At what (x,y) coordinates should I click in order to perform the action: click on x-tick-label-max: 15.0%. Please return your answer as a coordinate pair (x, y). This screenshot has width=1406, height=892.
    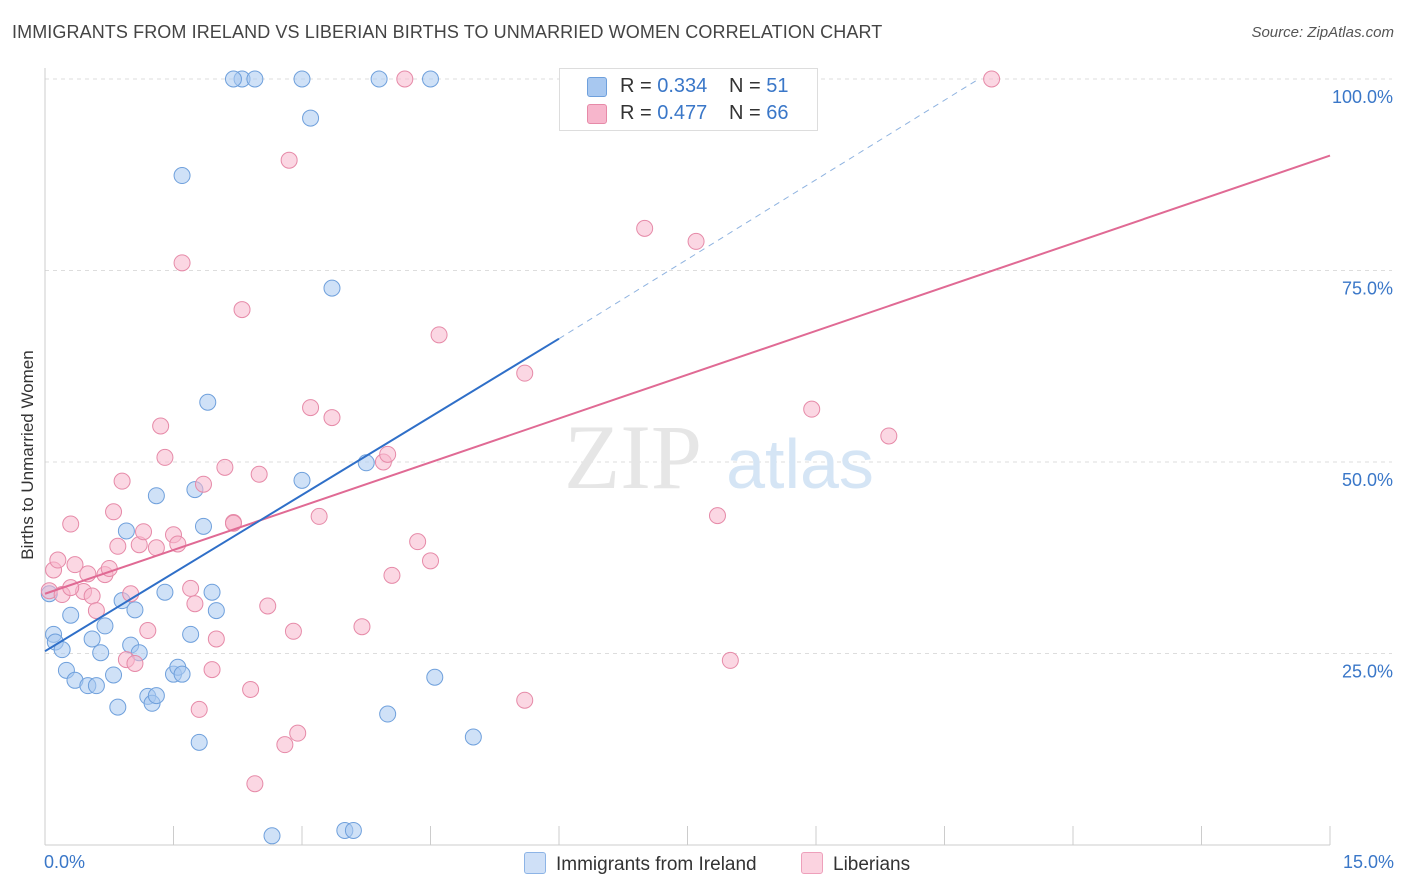
    Looking at the image, I should click on (1368, 862).